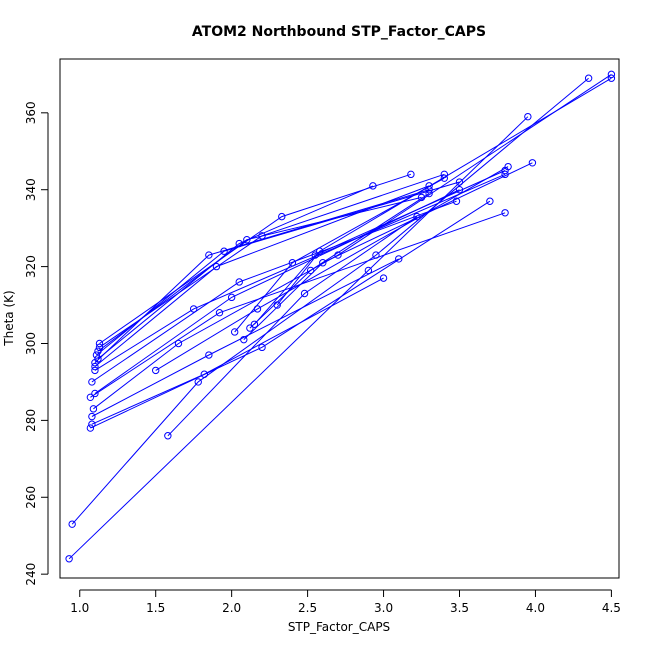 Image resolution: width=650 pixels, height=650 pixels. What do you see at coordinates (31, 574) in the screenshot?
I see `y-tick-label: 240` at bounding box center [31, 574].